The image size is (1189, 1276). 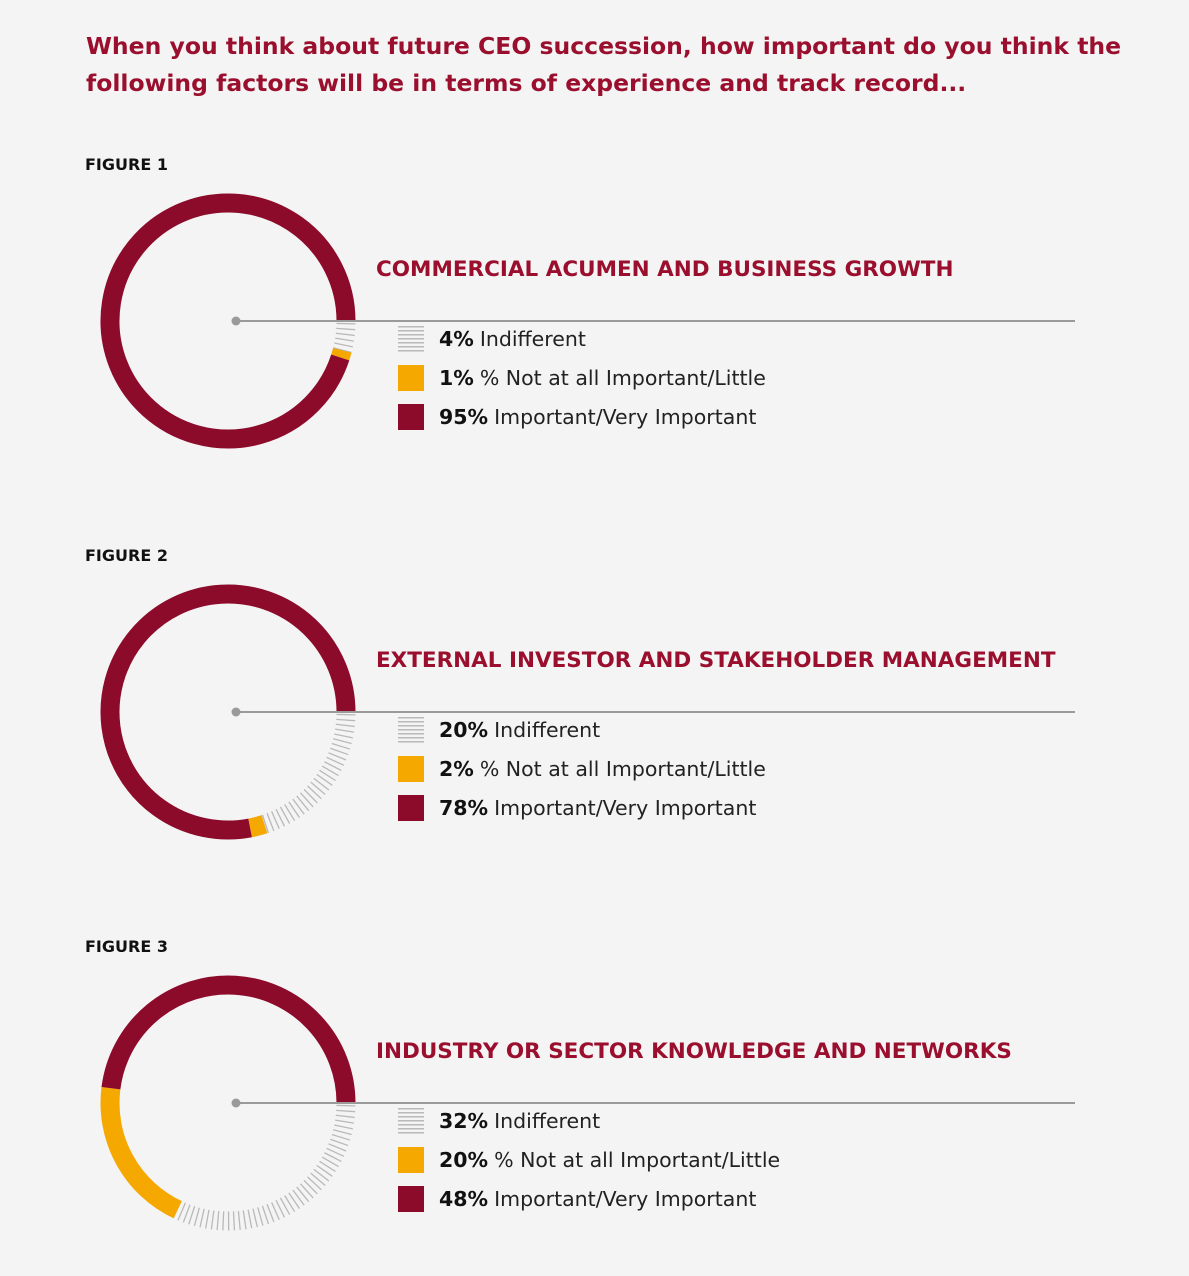 I want to click on chart-title: COMMERCIAL ACUMEN AND BUSINESS GROWTH, so click(x=665, y=269).